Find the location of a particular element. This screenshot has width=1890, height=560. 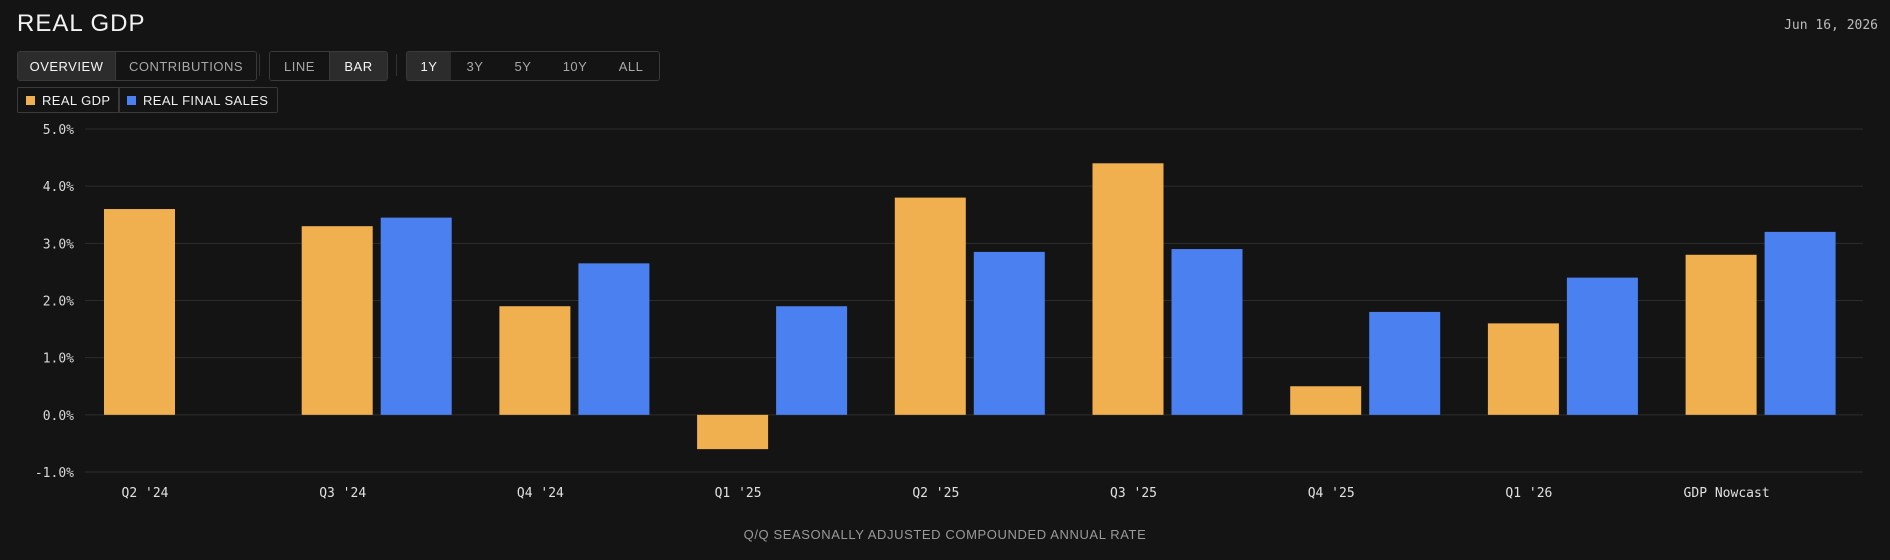

view-toggle: OVERVIEW CONTRIBUTIONS is located at coordinates (137, 66).